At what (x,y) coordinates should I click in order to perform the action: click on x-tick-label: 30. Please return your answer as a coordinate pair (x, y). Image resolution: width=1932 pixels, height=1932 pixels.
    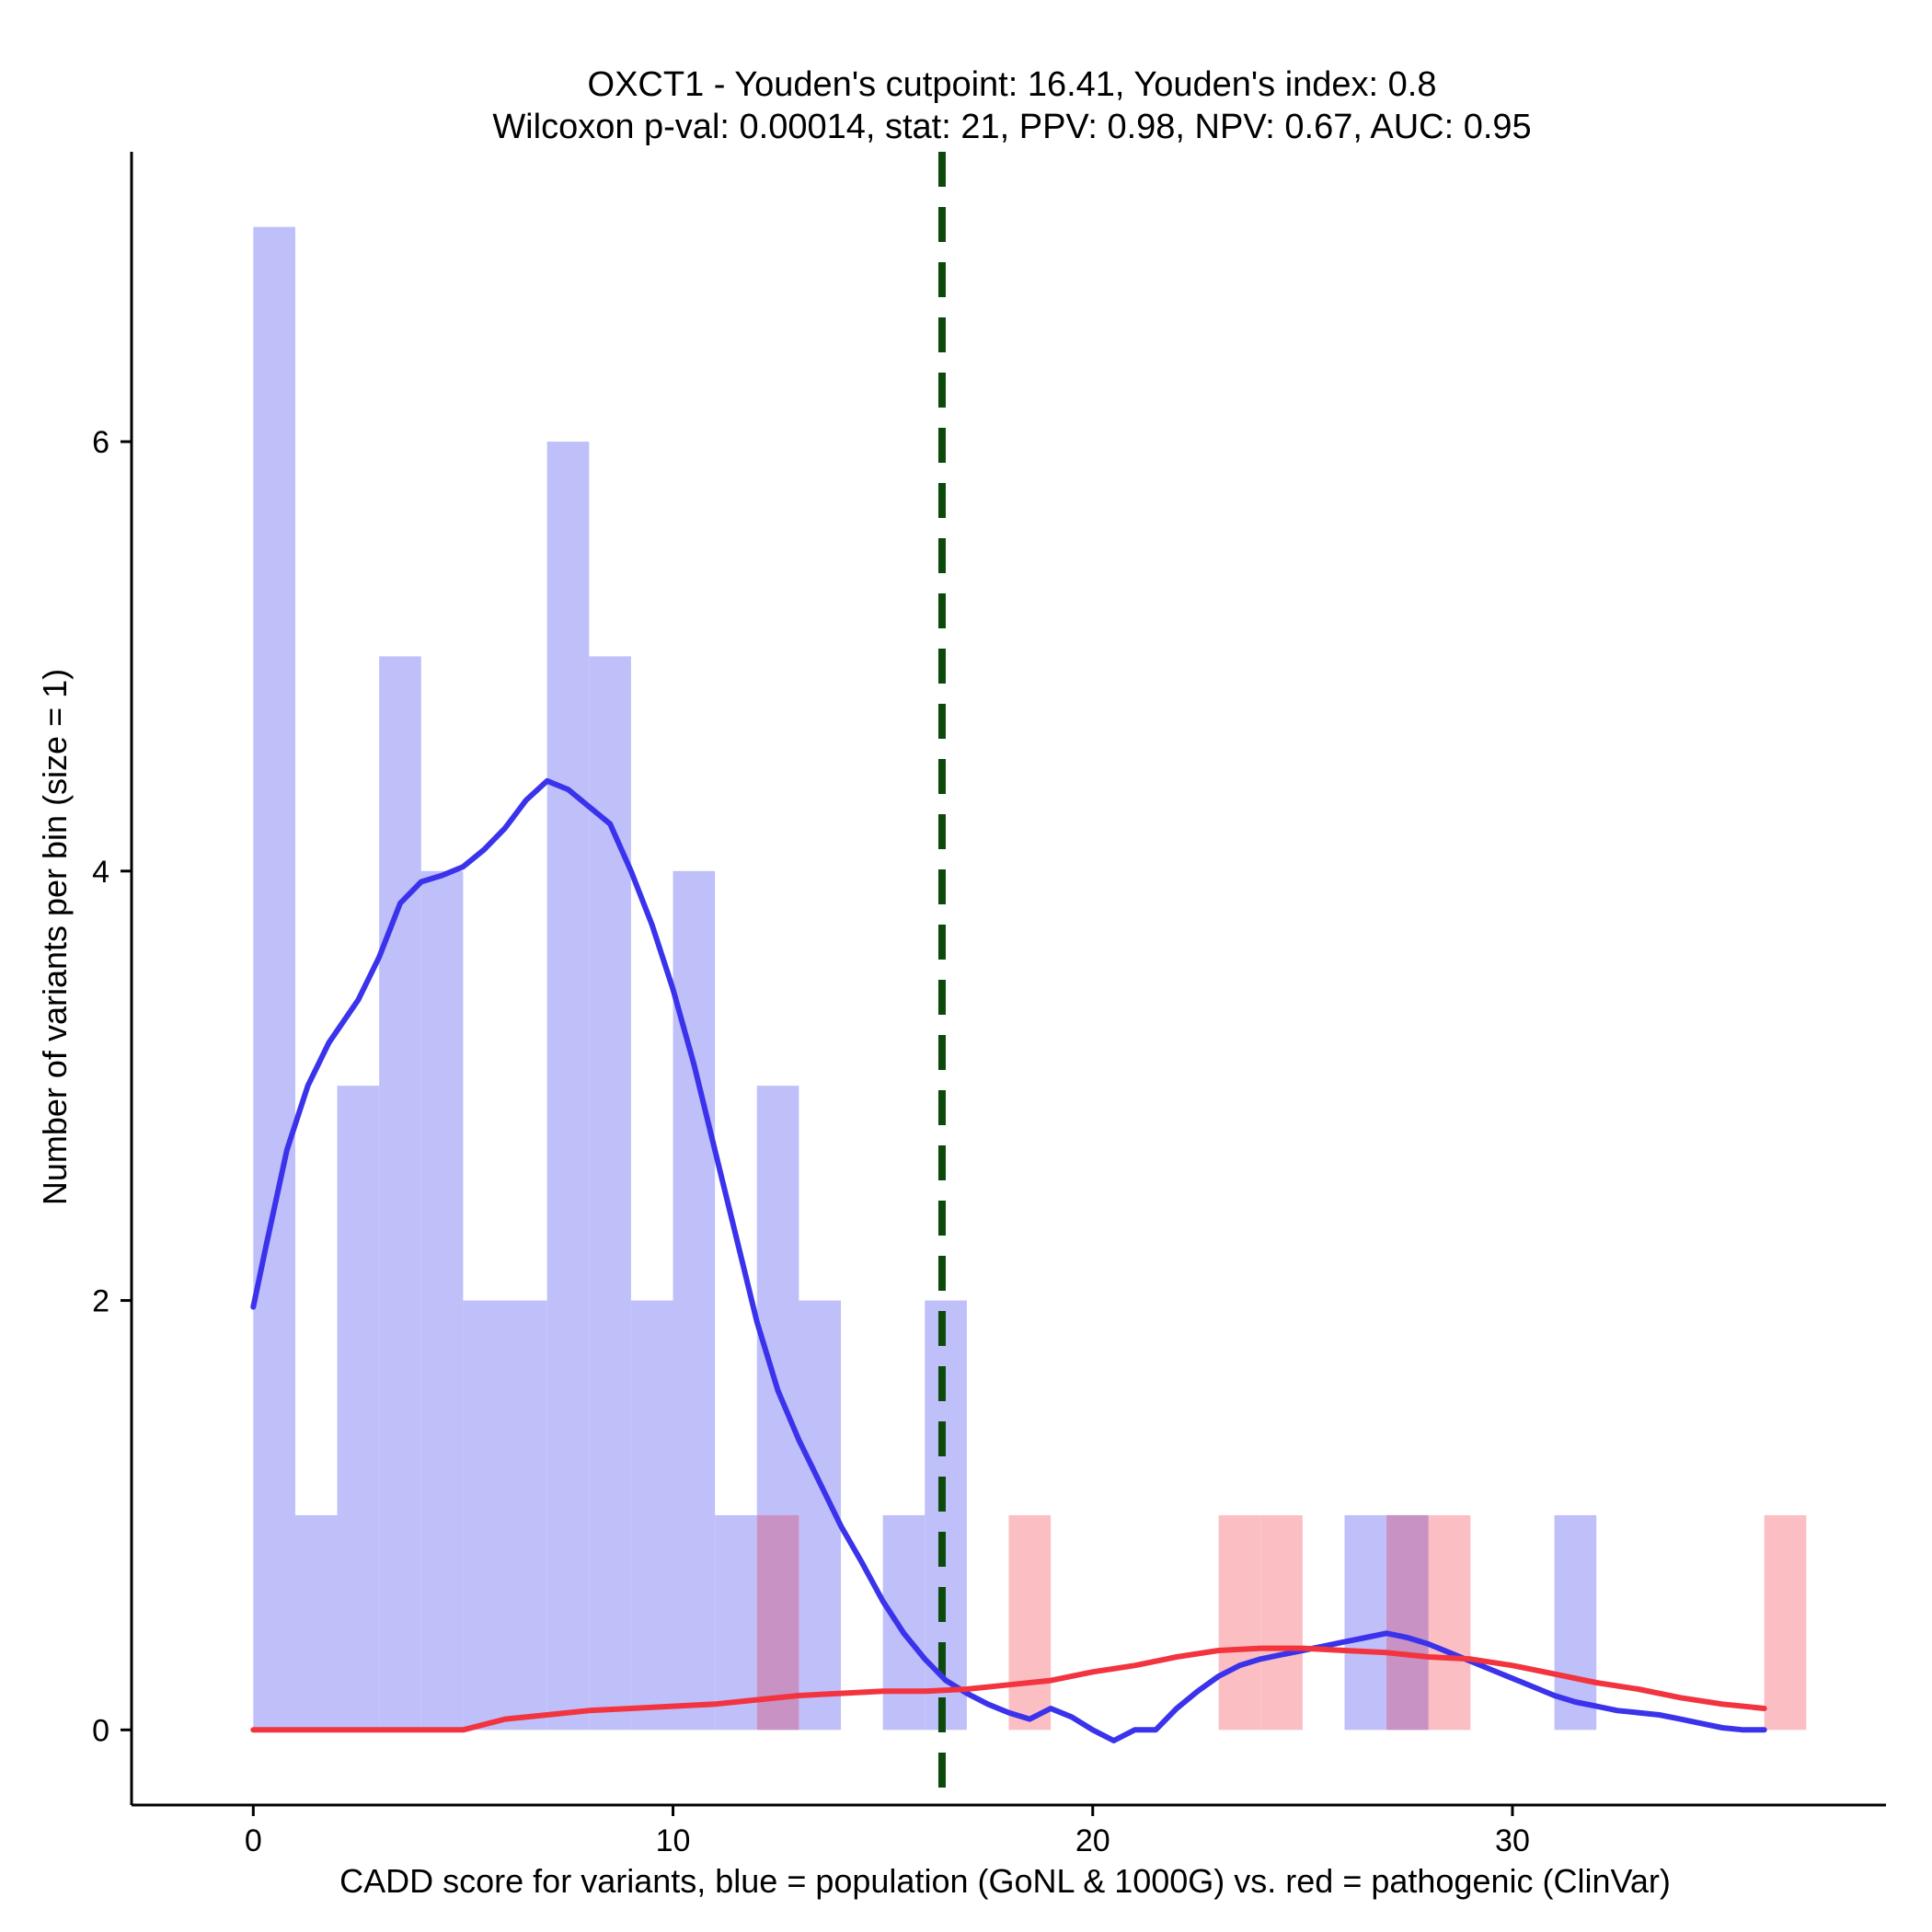
    Looking at the image, I should click on (1512, 1840).